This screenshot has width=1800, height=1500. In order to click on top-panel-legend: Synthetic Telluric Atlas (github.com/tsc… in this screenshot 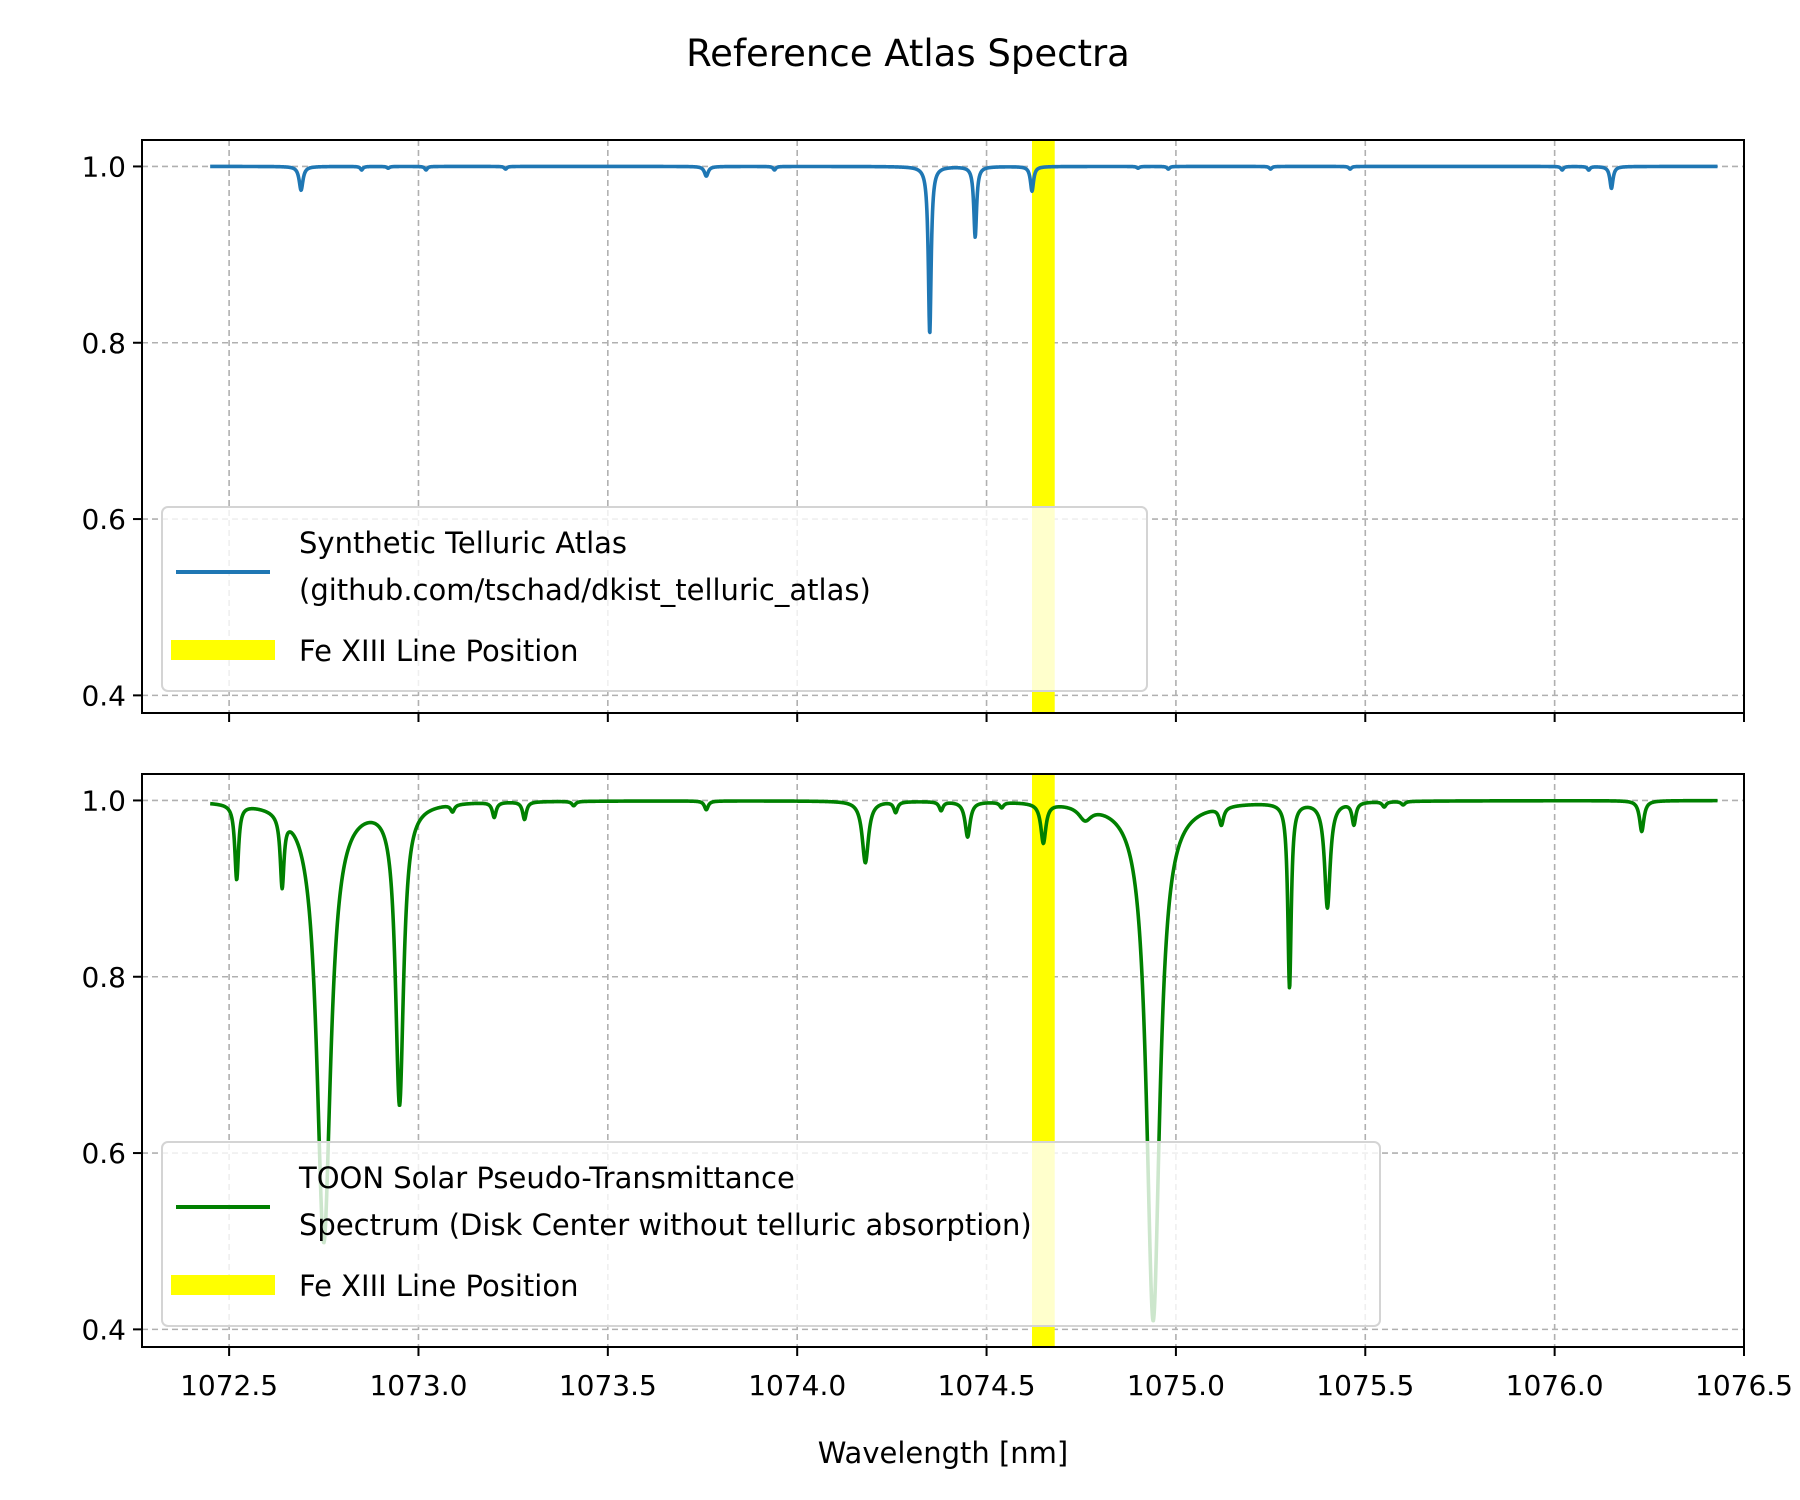, I will do `click(654, 599)`.